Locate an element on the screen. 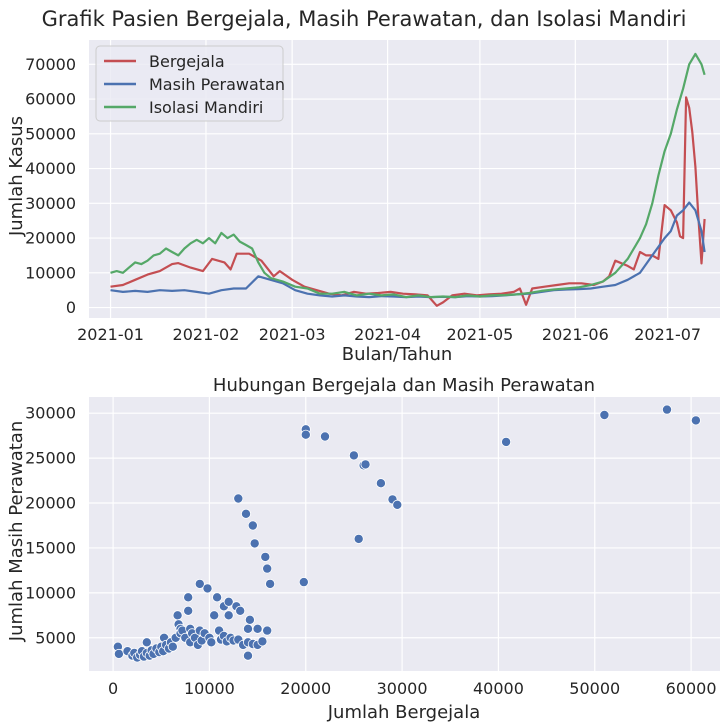 The height and width of the screenshot is (728, 728). line-chart-x-tick-label: 2021-02 is located at coordinates (206, 334).